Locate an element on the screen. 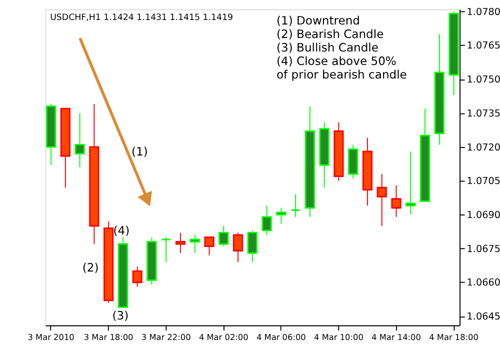 This screenshot has height=350, width=500. annotation: (1) is located at coordinates (140, 151).